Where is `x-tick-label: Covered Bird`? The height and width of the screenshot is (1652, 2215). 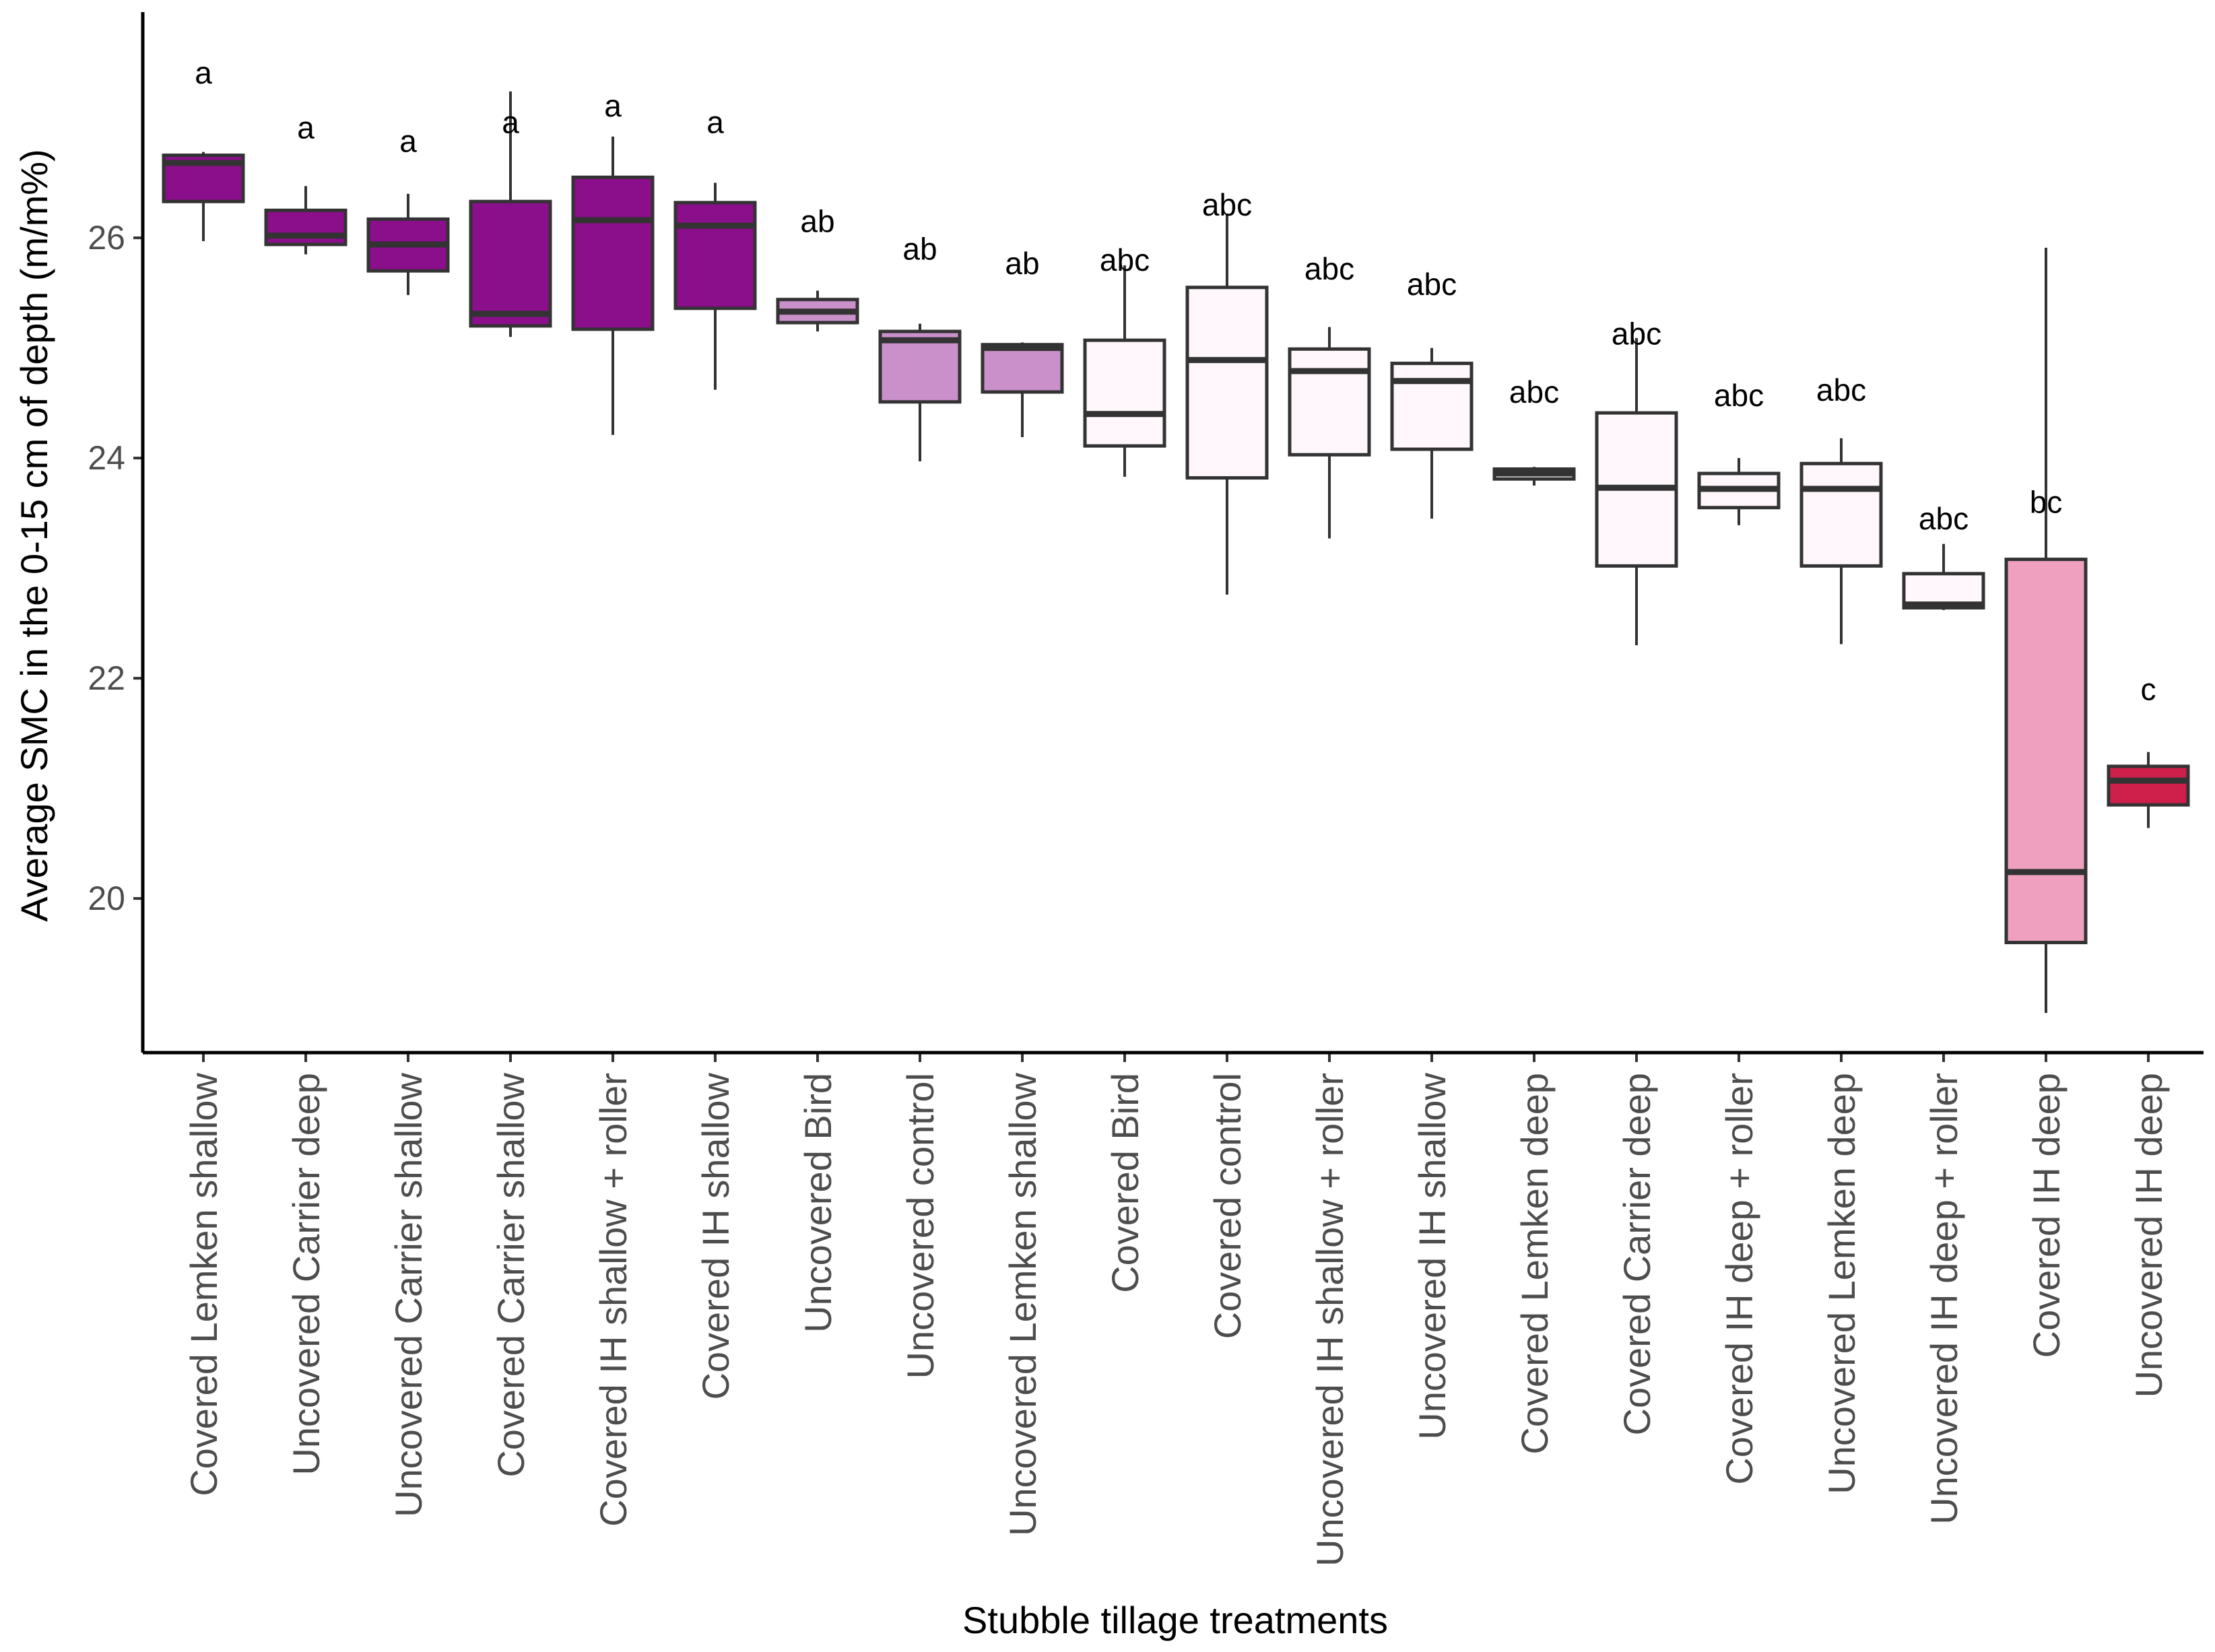 x-tick-label: Covered Bird is located at coordinates (1125, 1183).